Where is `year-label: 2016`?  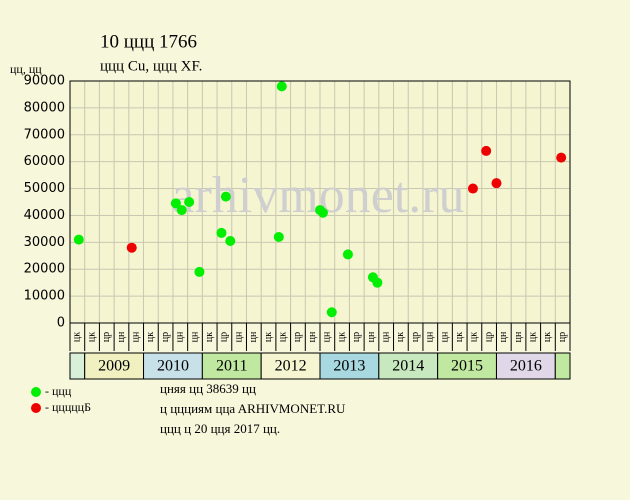
year-label: 2016 is located at coordinates (526, 366).